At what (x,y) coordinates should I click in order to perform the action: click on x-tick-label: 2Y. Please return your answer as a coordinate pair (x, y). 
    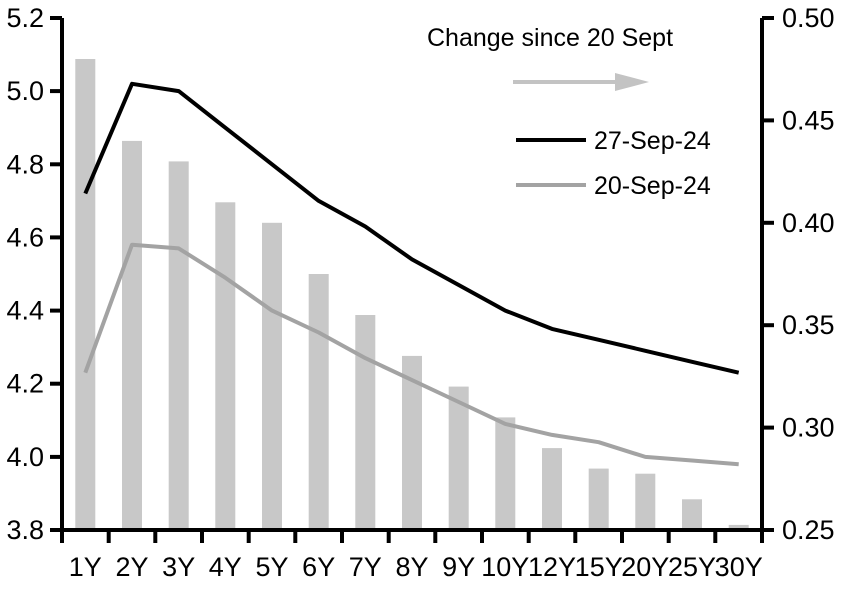
    Looking at the image, I should click on (131, 567).